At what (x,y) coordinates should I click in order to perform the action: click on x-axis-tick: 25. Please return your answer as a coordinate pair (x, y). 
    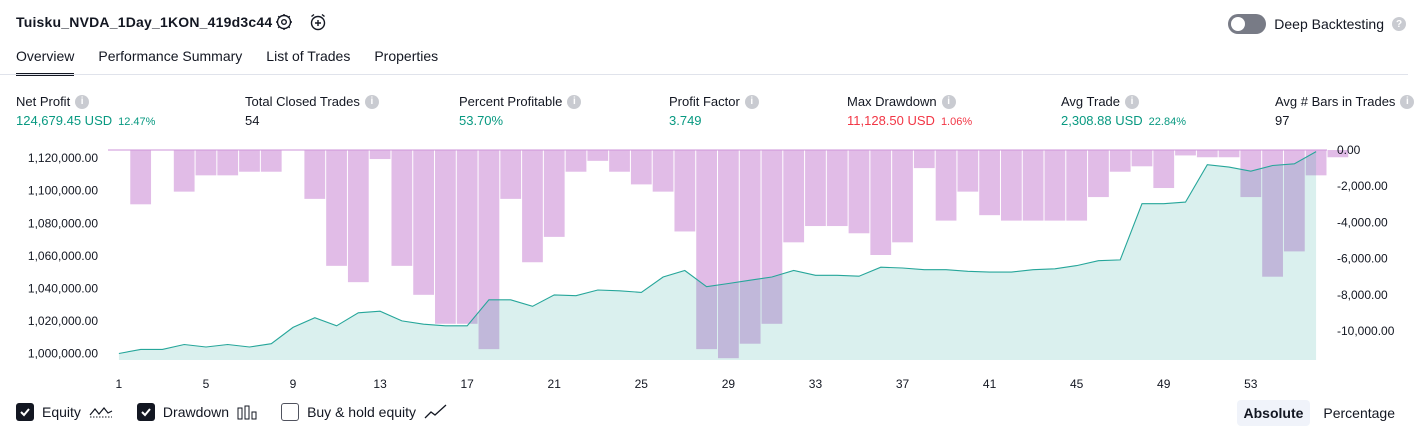
    Looking at the image, I should click on (642, 383).